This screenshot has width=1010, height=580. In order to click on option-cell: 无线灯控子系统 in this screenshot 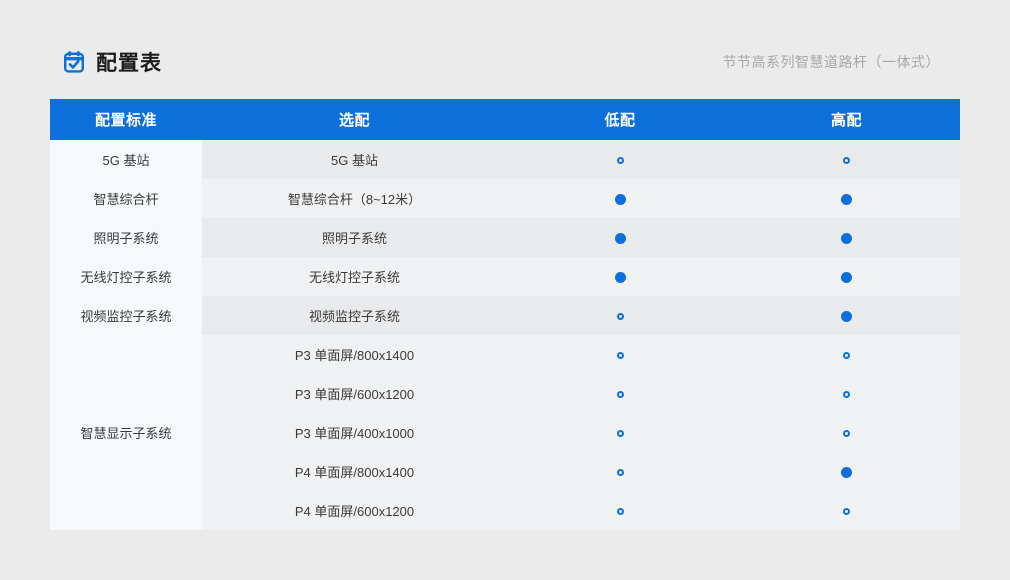, I will do `click(354, 276)`.